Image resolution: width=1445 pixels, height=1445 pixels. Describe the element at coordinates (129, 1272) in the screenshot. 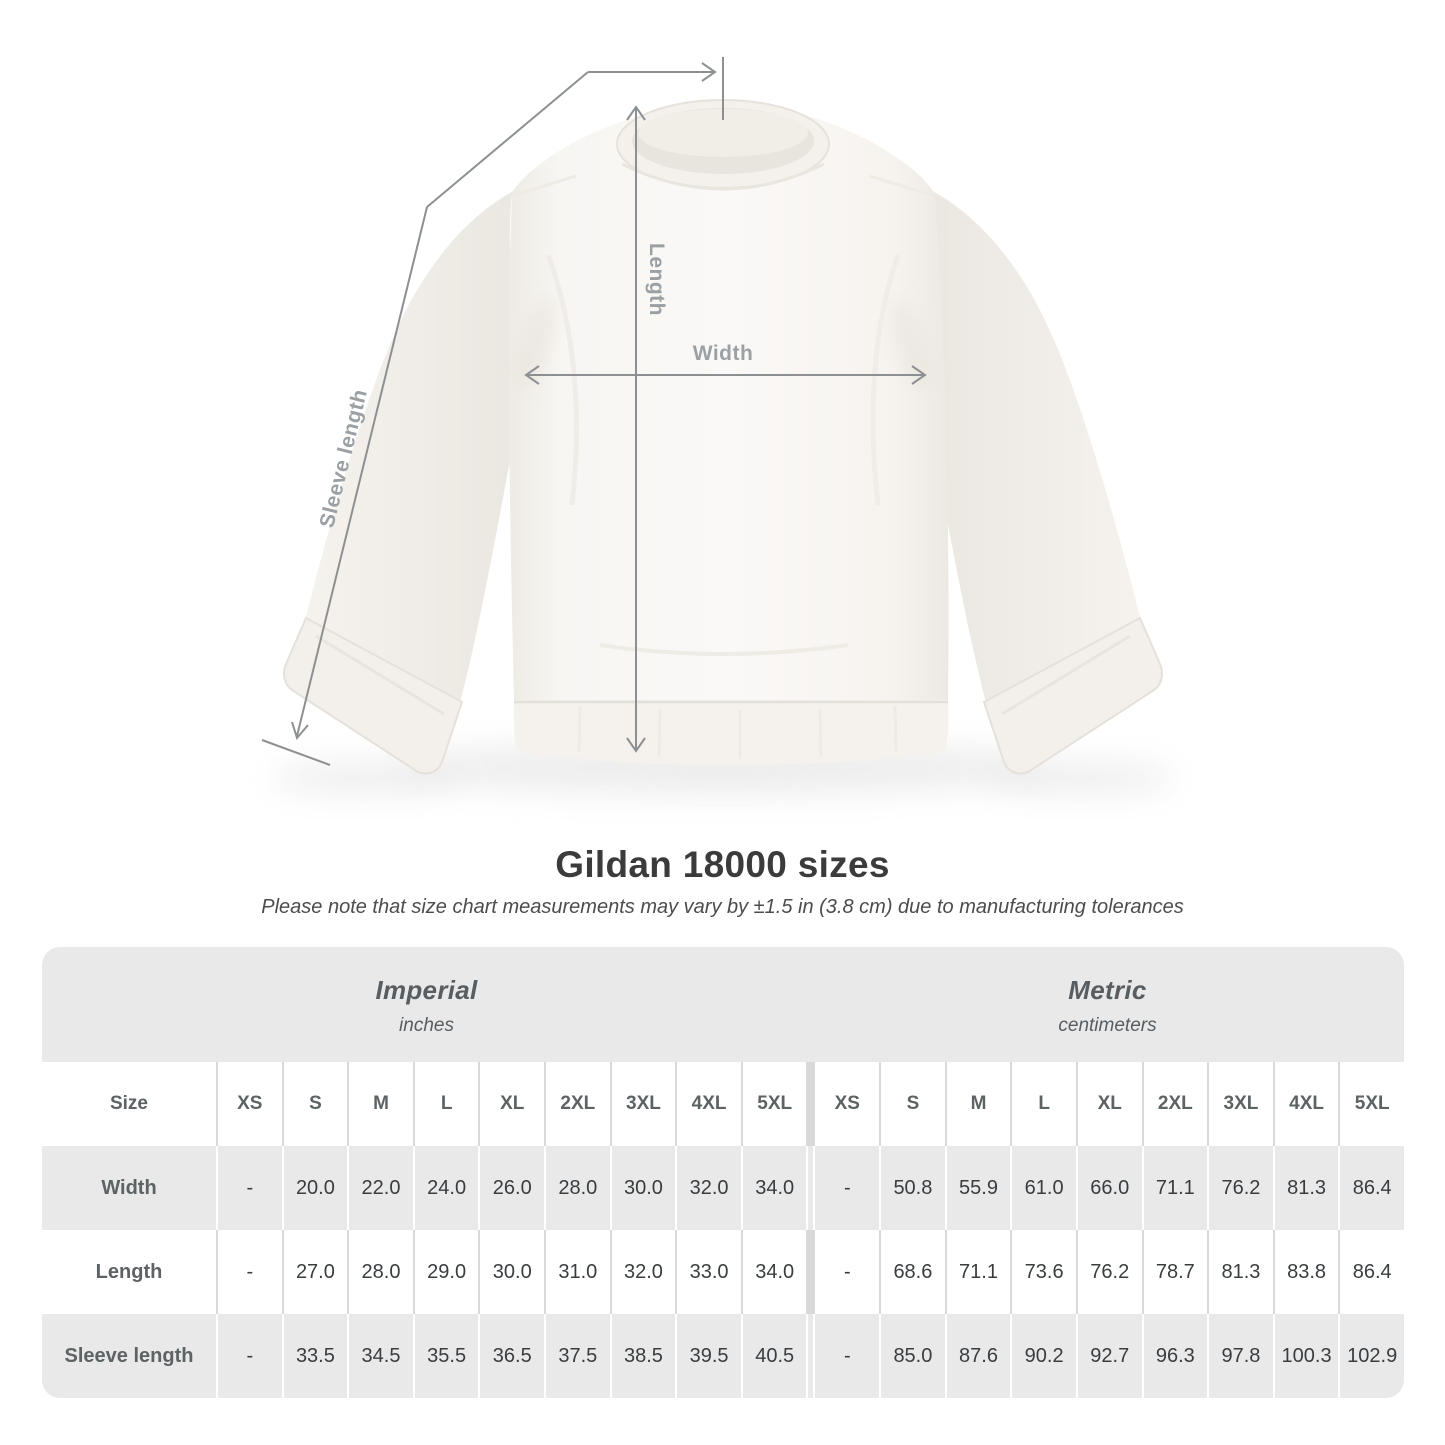

I see `row-label-cell: Length` at that location.